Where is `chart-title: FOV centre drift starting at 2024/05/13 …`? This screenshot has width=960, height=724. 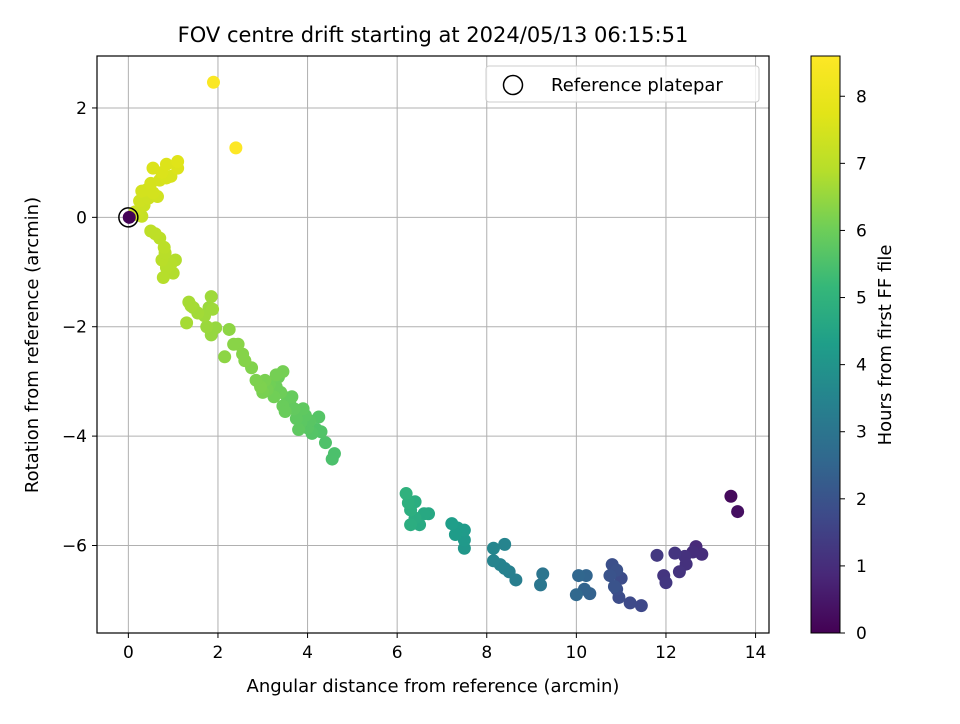 chart-title: FOV centre drift starting at 2024/05/13 … is located at coordinates (433, 35).